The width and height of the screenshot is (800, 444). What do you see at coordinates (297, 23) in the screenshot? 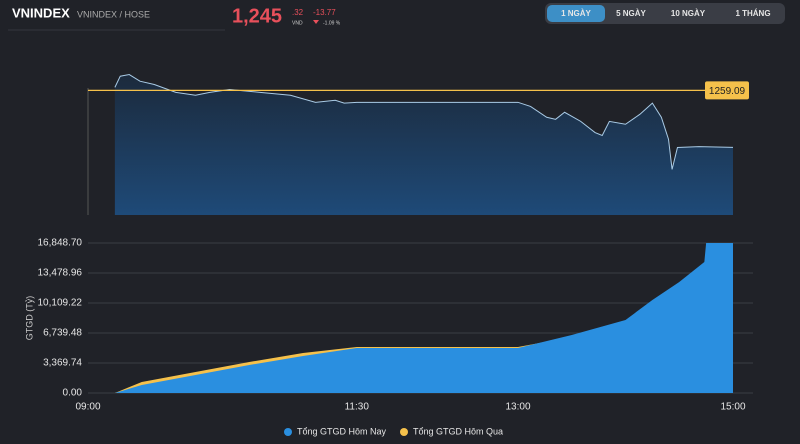
I see `currency: VND` at bounding box center [297, 23].